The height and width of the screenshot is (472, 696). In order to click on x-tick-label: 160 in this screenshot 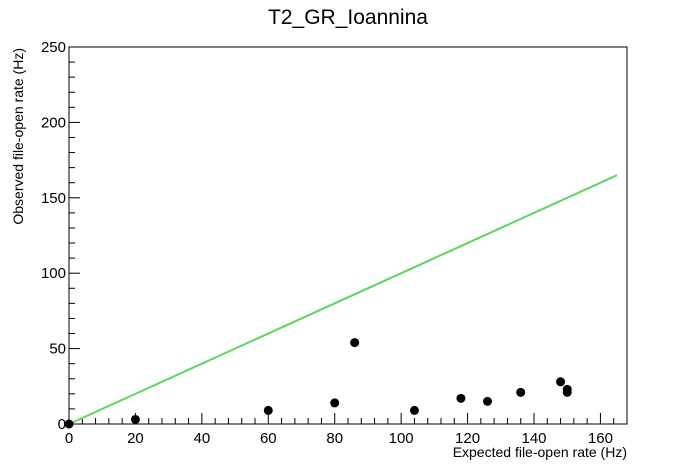, I will do `click(600, 438)`.